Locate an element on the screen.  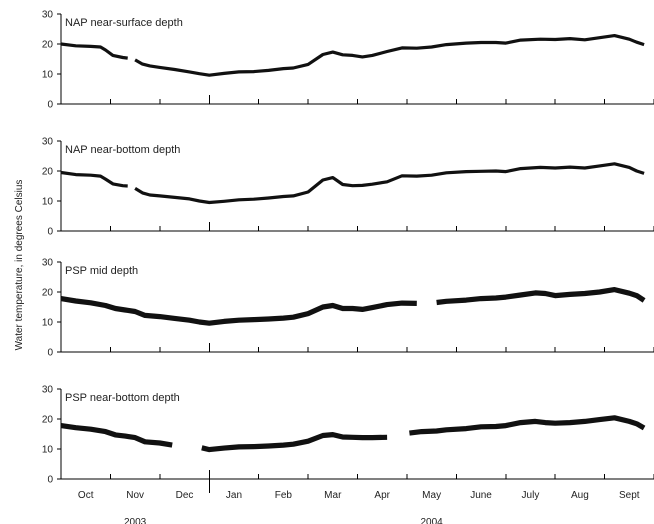
month-label: Mar is located at coordinates (333, 495).